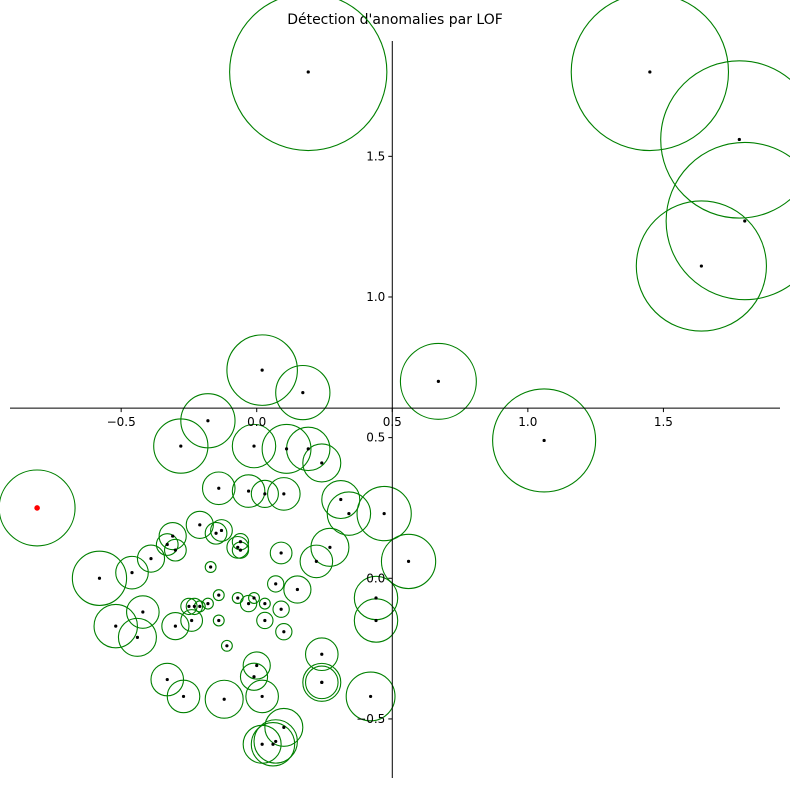  Describe the element at coordinates (121, 422) in the screenshot. I see `x-tick-label: −0.5` at that location.